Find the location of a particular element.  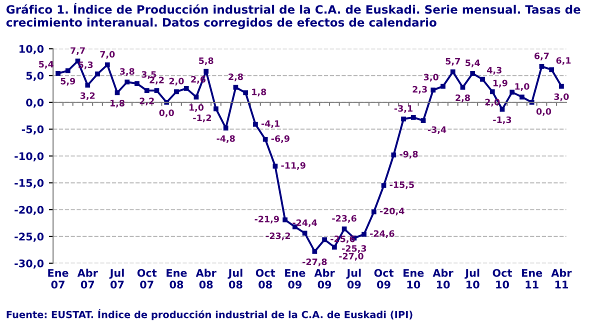

data-label: 3,2 is located at coordinates (87, 96).